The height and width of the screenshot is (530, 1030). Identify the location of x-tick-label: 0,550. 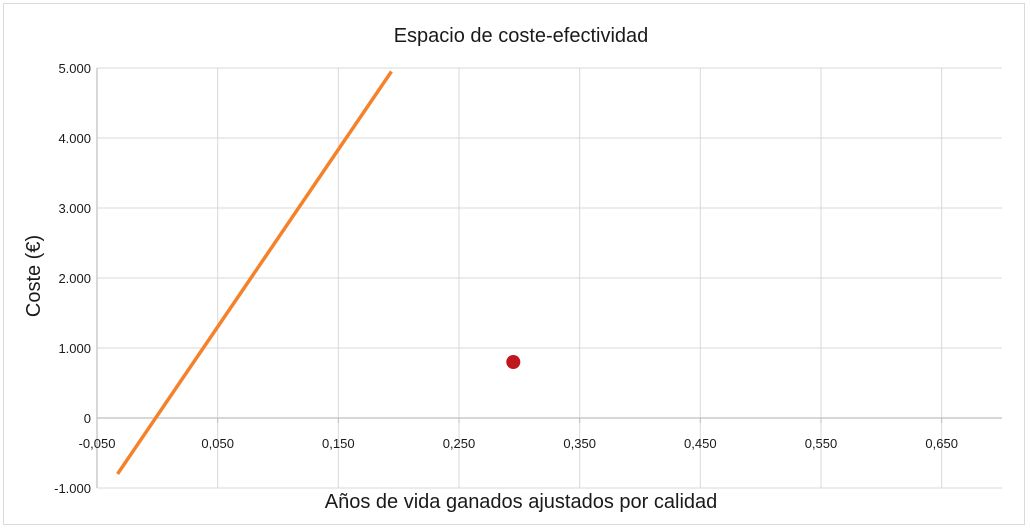
(821, 443).